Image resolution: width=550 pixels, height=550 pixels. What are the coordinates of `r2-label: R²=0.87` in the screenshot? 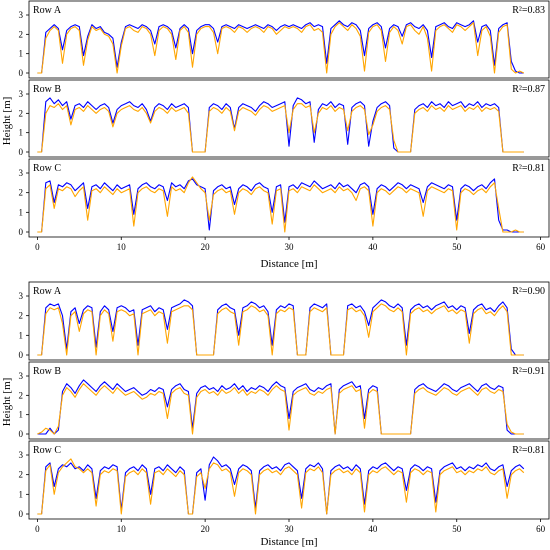 It's located at (528, 89).